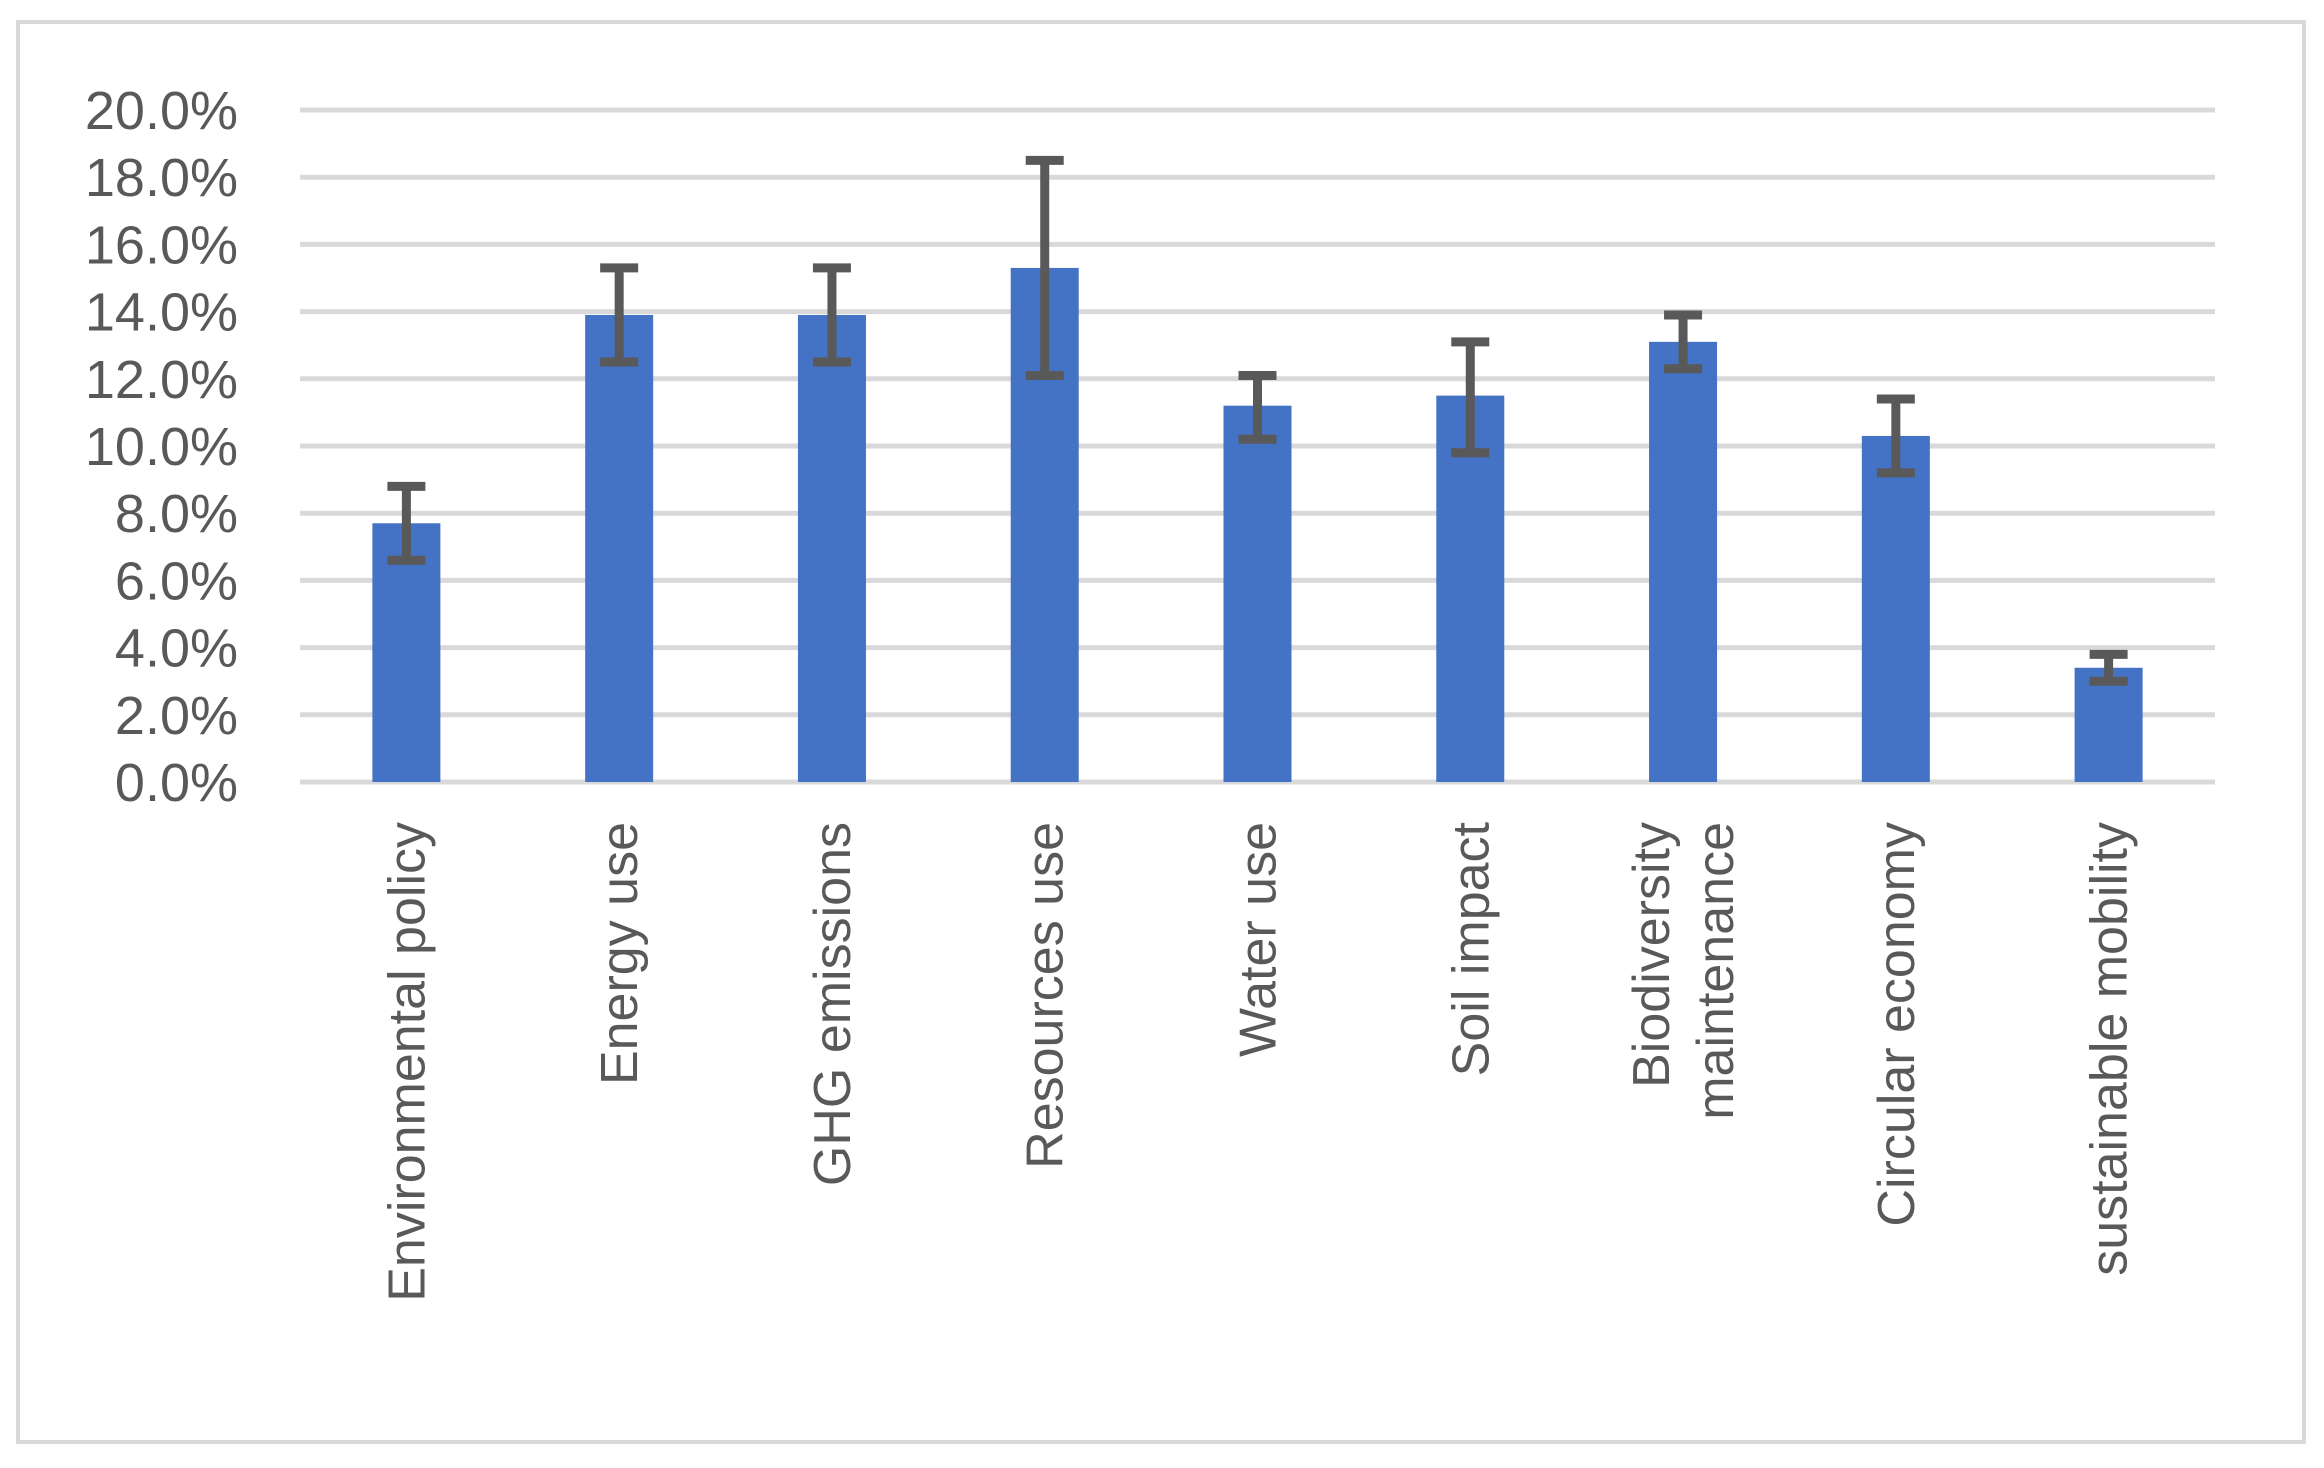 Image resolution: width=2324 pixels, height=1468 pixels. I want to click on x-category-label: Biodiversity, so click(1652, 955).